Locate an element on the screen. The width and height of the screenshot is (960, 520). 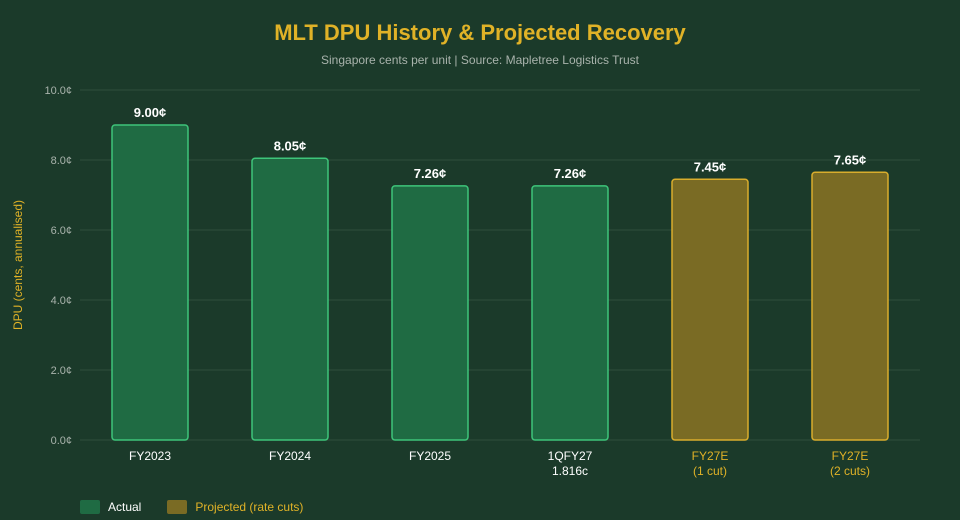
x-tick-label: (1 cut) is located at coordinates (710, 471).